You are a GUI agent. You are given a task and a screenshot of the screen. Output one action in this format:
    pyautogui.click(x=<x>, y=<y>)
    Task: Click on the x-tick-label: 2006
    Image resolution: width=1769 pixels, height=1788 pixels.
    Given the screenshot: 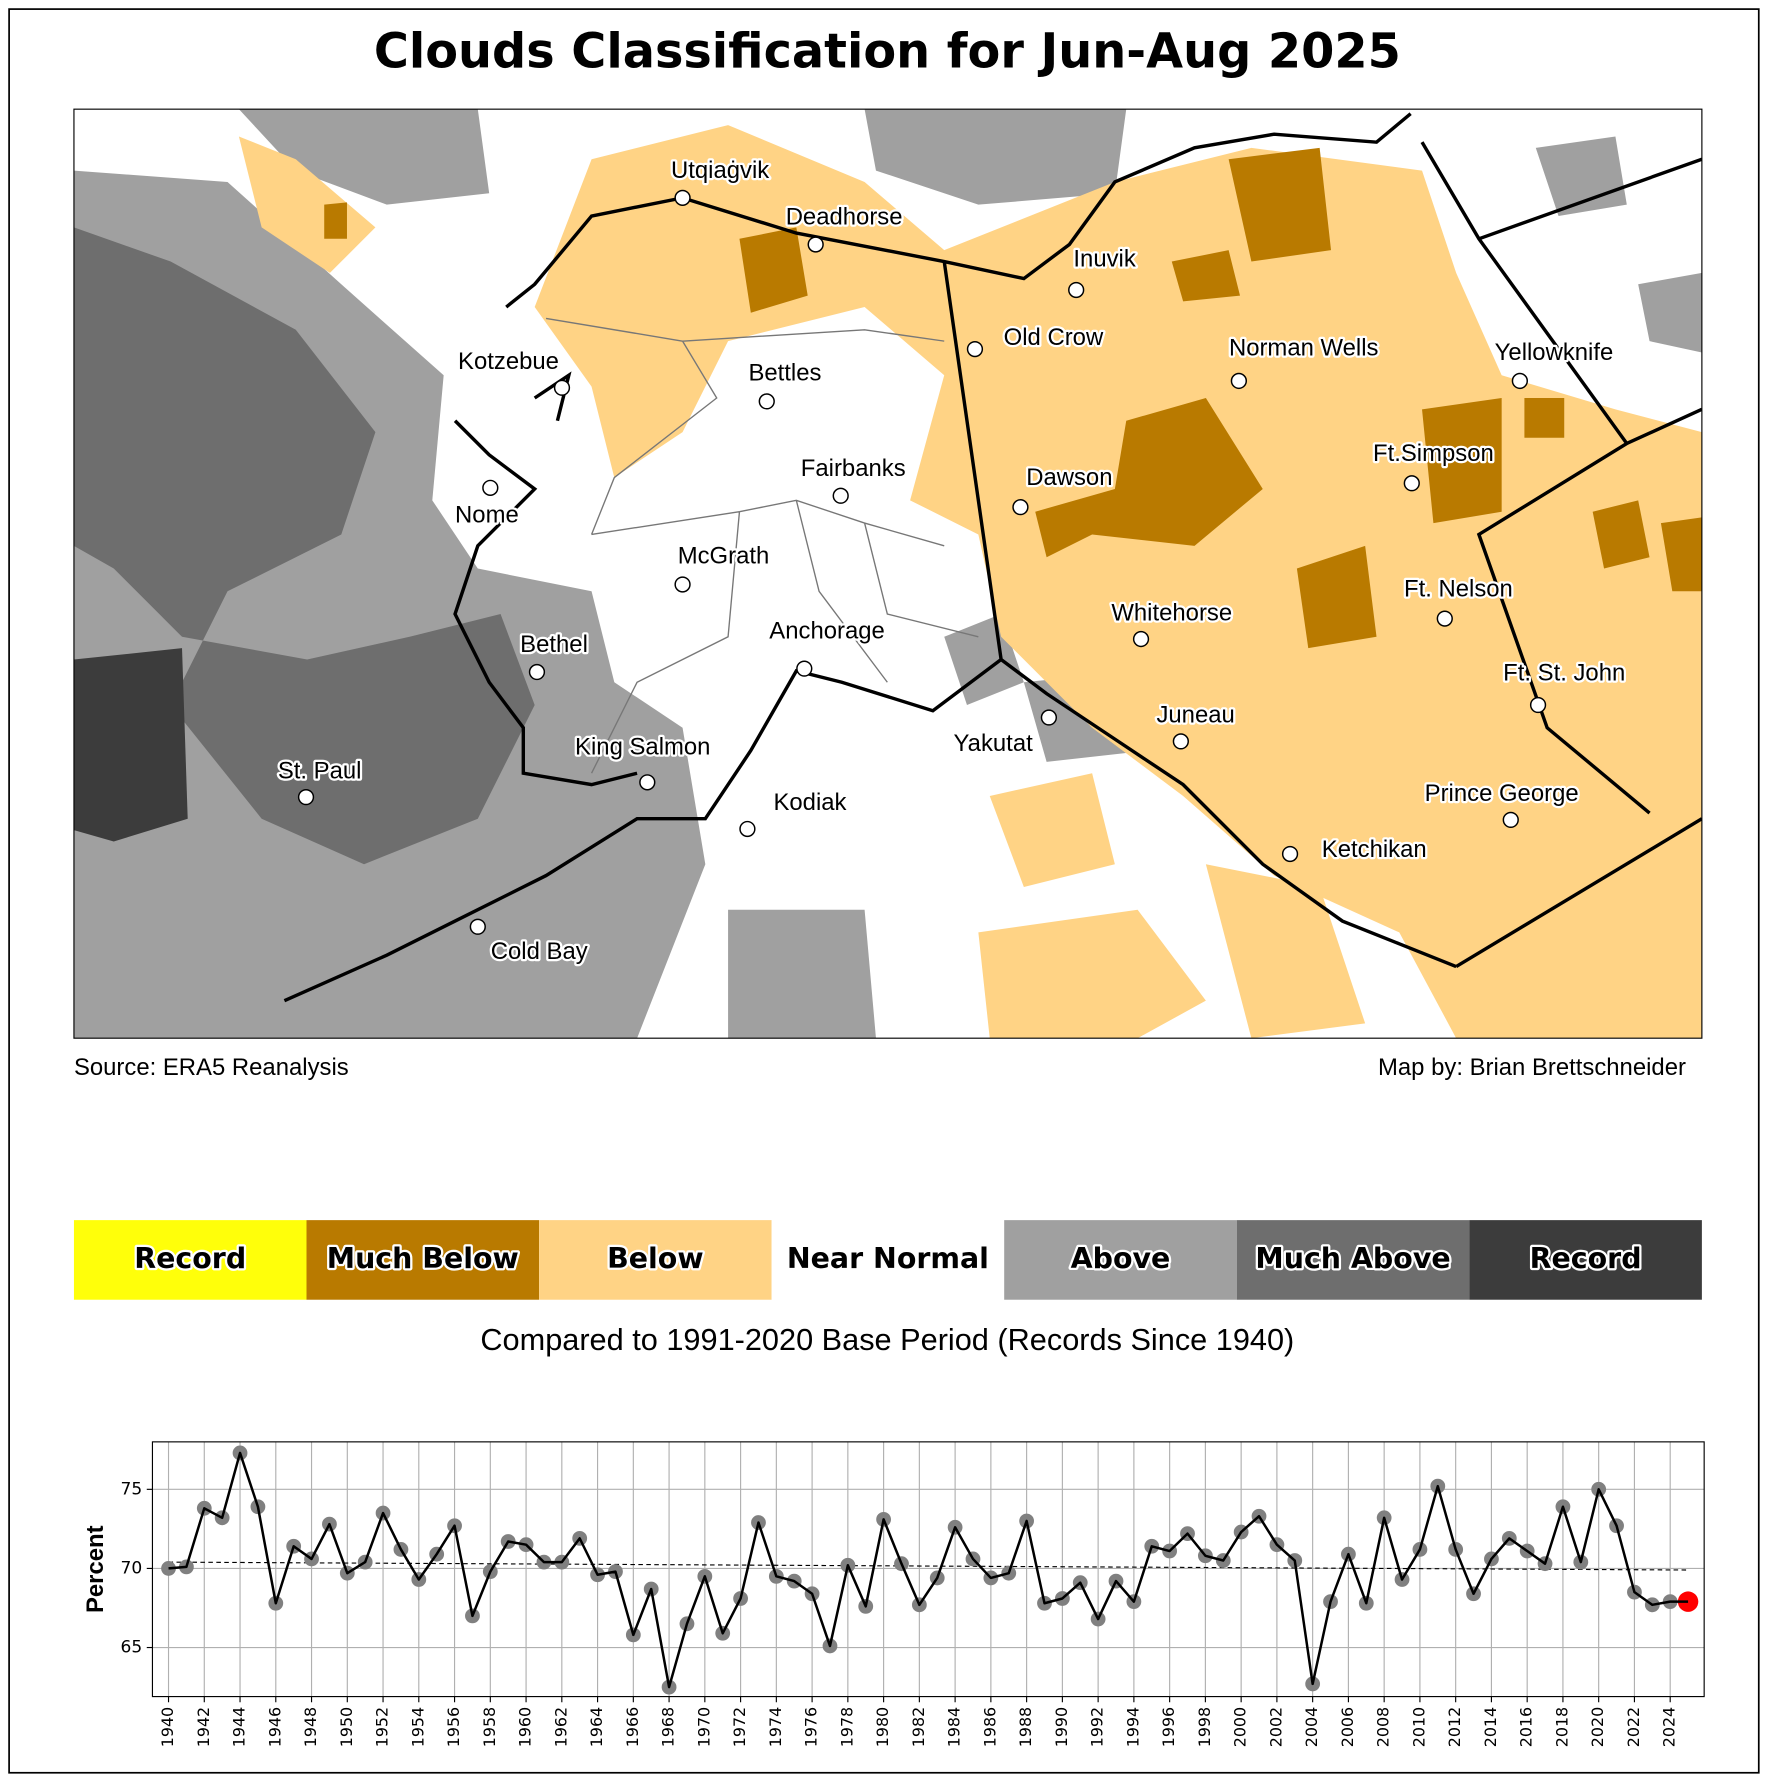 What is the action you would take?
    pyautogui.click(x=1347, y=1727)
    